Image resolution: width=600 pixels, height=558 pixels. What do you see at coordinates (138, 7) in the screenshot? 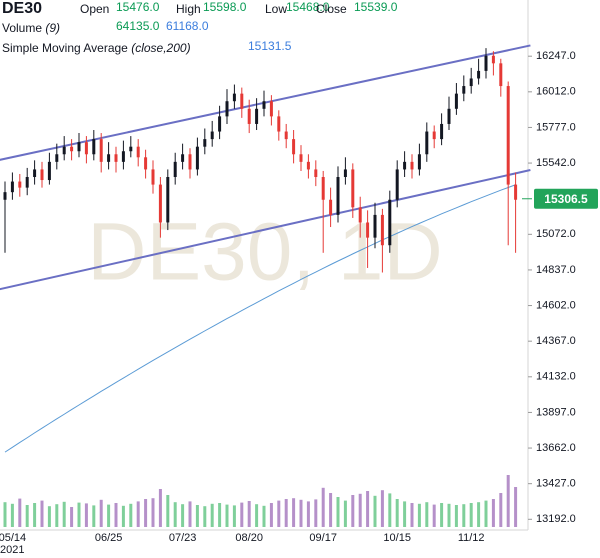
I see `open-value: 15476.0` at bounding box center [138, 7].